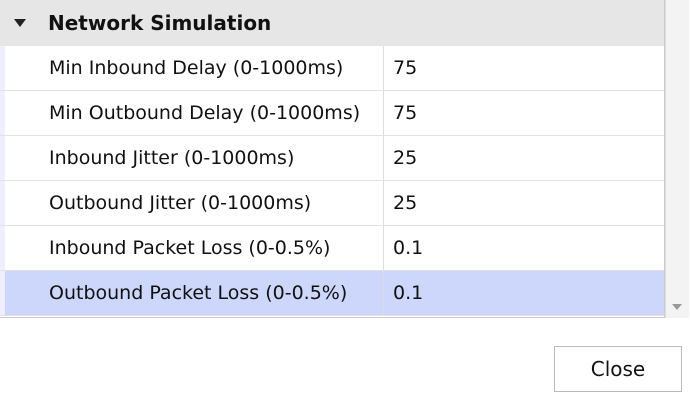  What do you see at coordinates (192, 113) in the screenshot?
I see `property-name: Min Outbound Delay (0-1000ms)` at bounding box center [192, 113].